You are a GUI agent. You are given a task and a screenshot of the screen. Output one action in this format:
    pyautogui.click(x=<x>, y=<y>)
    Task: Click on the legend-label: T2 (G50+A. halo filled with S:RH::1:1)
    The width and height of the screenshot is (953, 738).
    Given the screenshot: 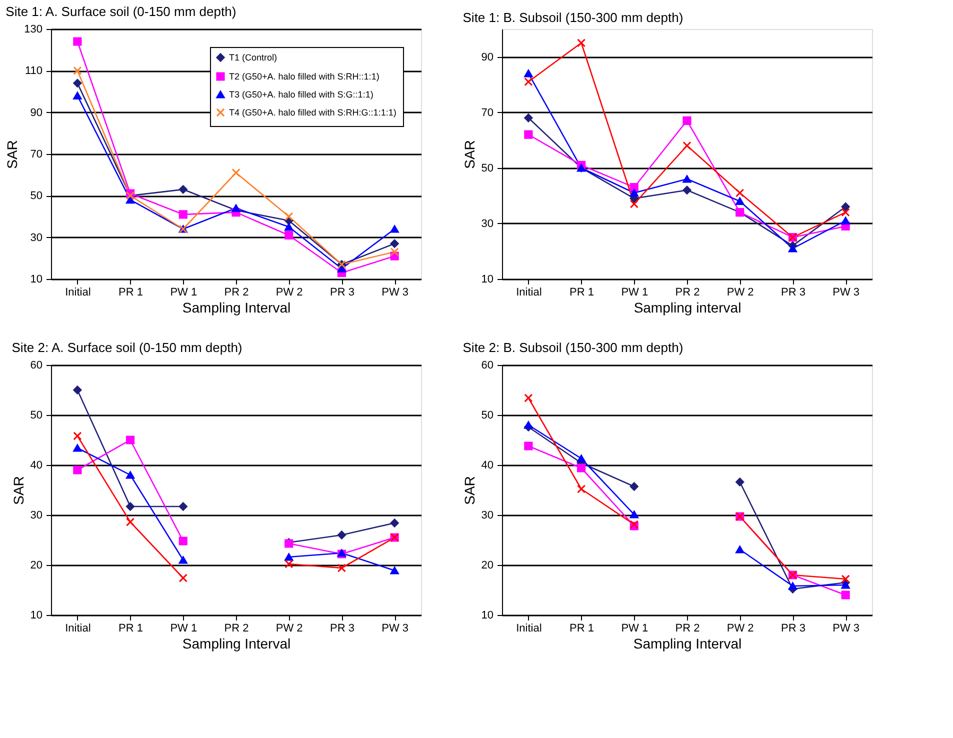 What is the action you would take?
    pyautogui.click(x=304, y=77)
    